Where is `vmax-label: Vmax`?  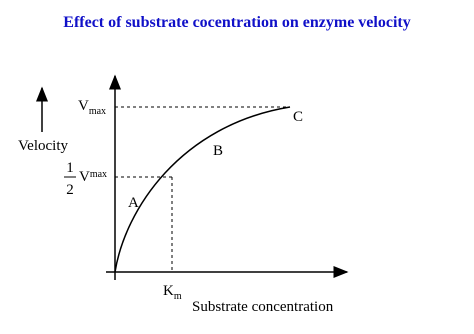
vmax-label: Vmax is located at coordinates (92, 107).